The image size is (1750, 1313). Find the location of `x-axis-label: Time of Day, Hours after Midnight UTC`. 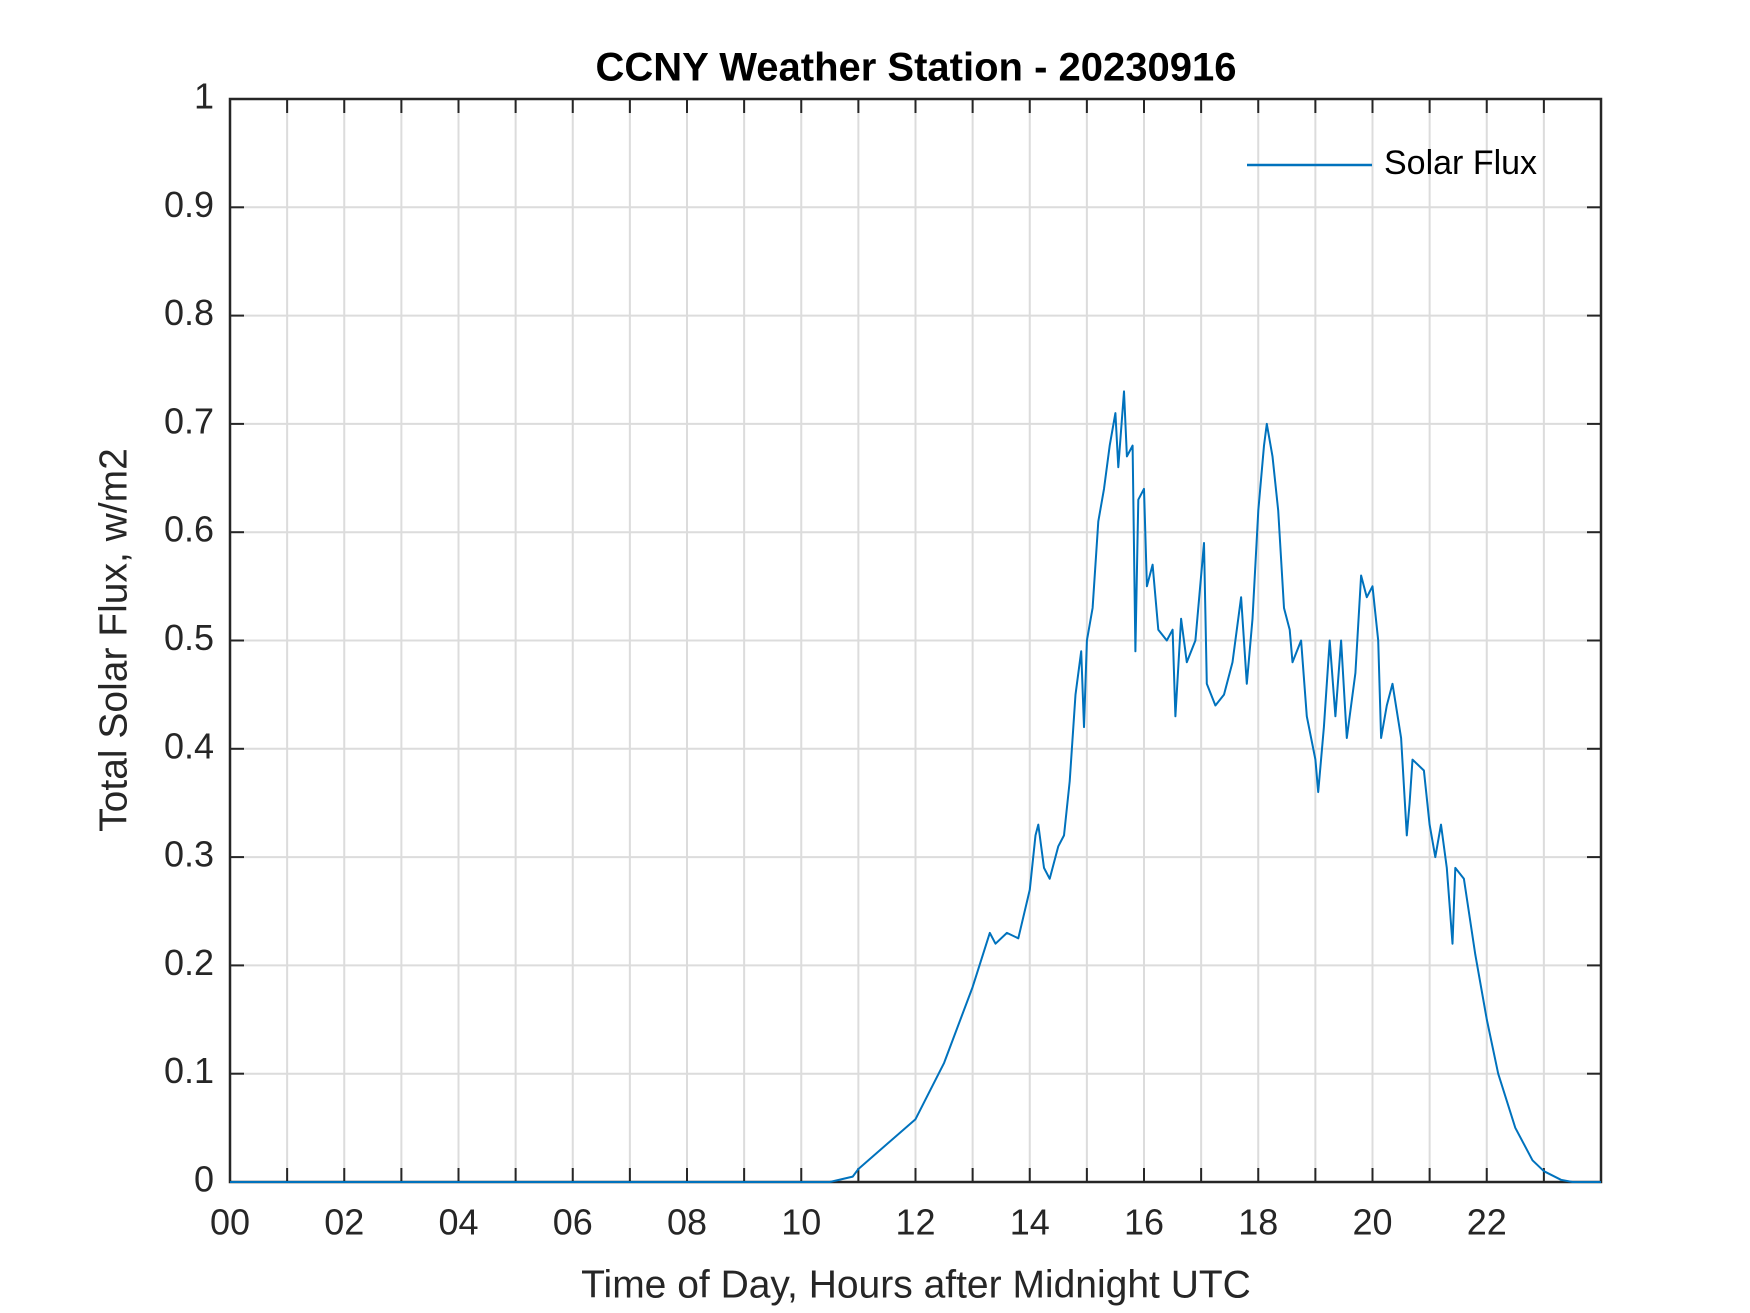

x-axis-label: Time of Day, Hours after Midnight UTC is located at coordinates (916, 1284).